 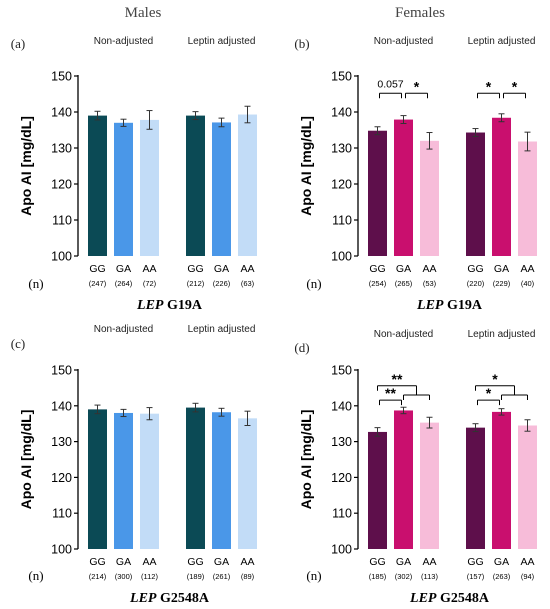 I want to click on n-count-label: (112), so click(x=149, y=576).